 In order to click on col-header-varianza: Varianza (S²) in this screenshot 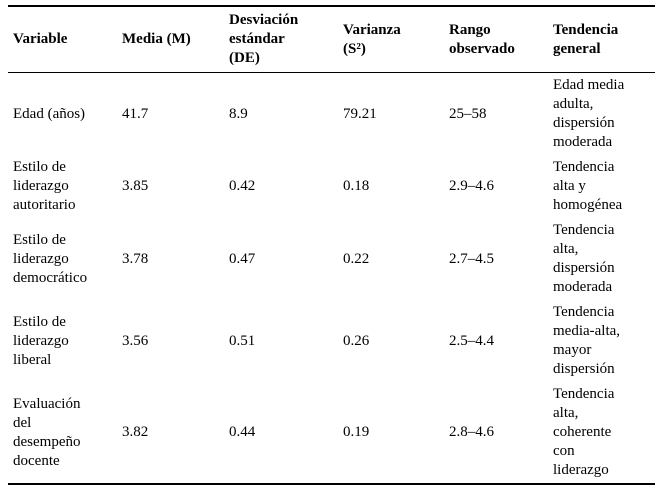, I will do `click(396, 39)`.